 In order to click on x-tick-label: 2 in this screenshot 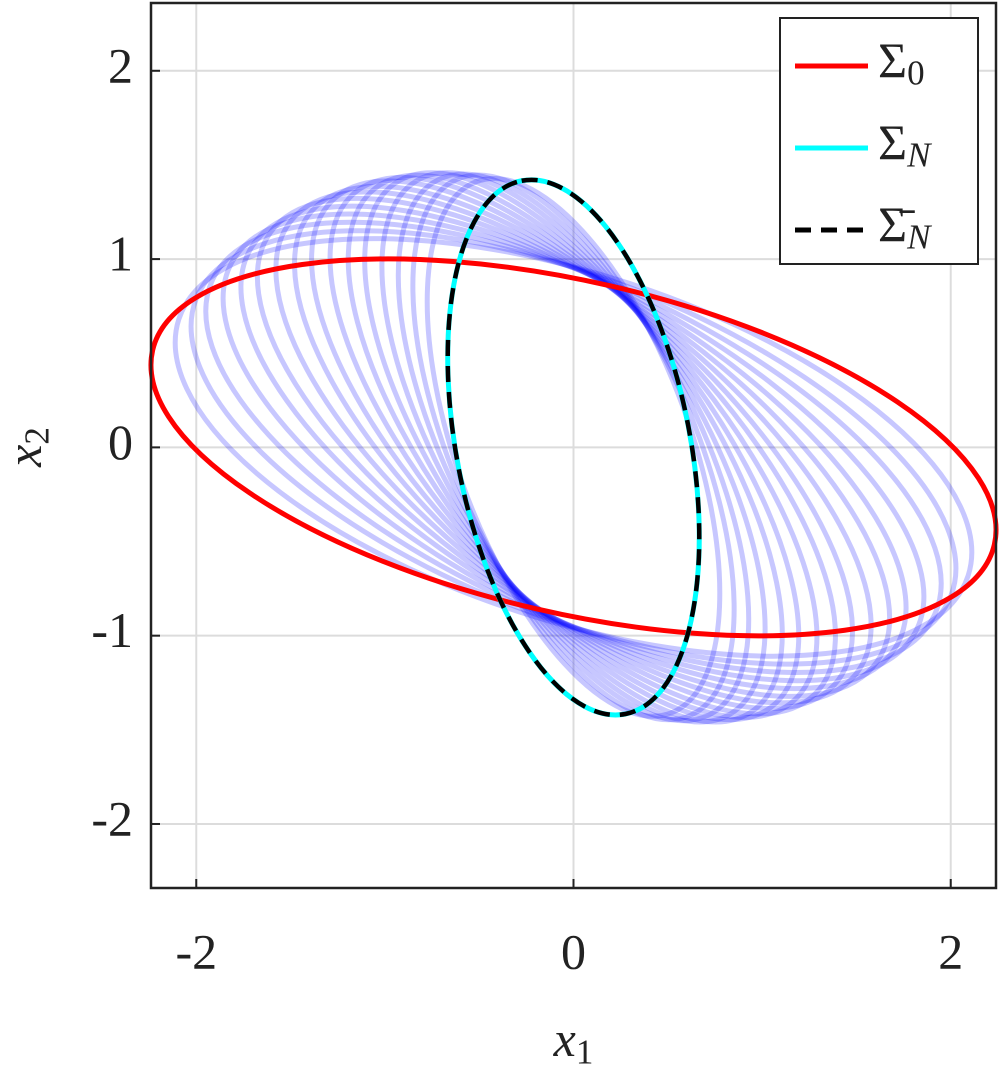, I will do `click(950, 951)`.